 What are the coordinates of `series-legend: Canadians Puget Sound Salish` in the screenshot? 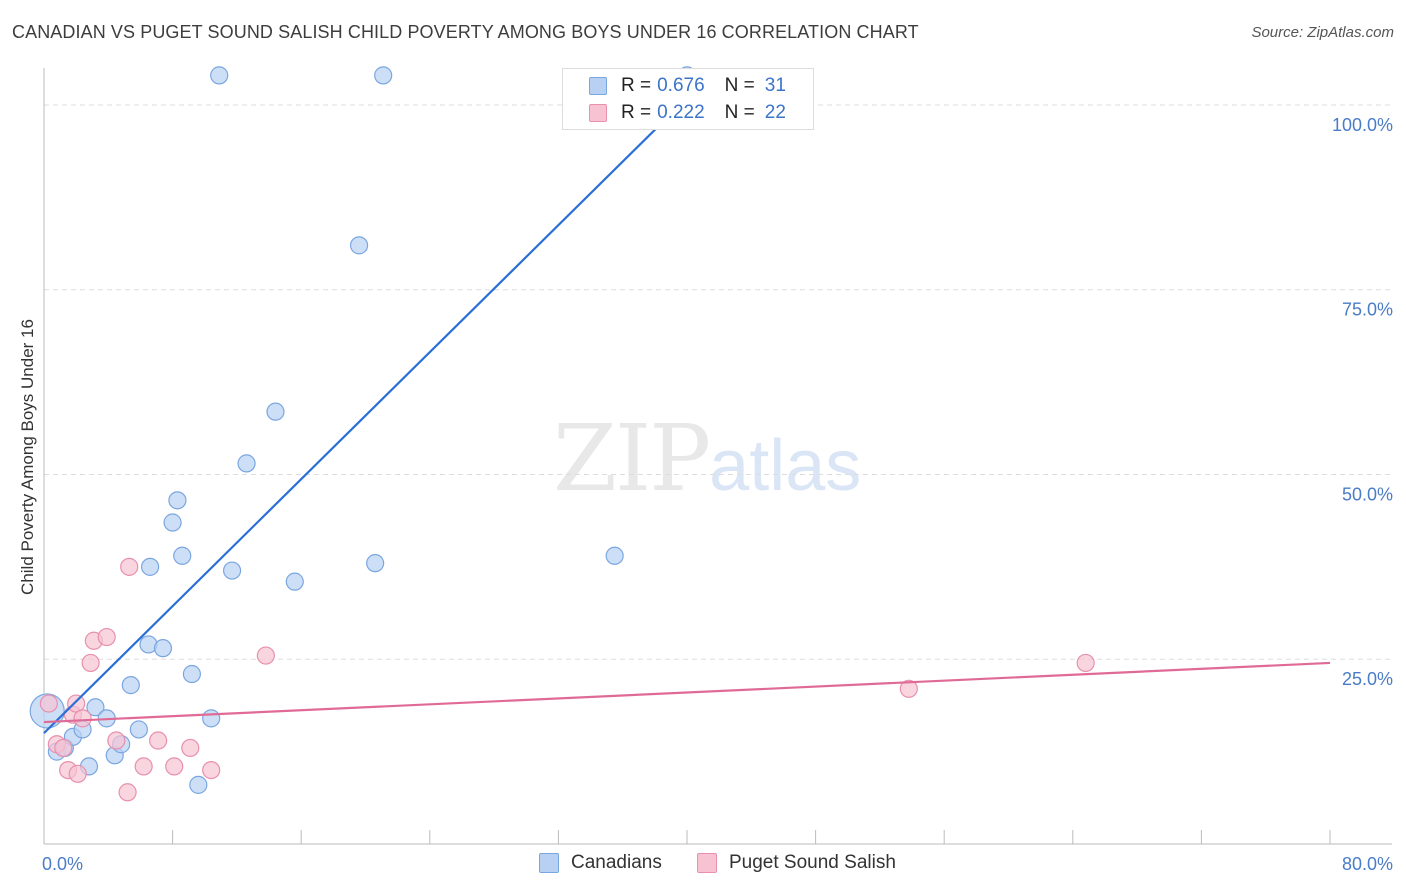 It's located at (703, 865).